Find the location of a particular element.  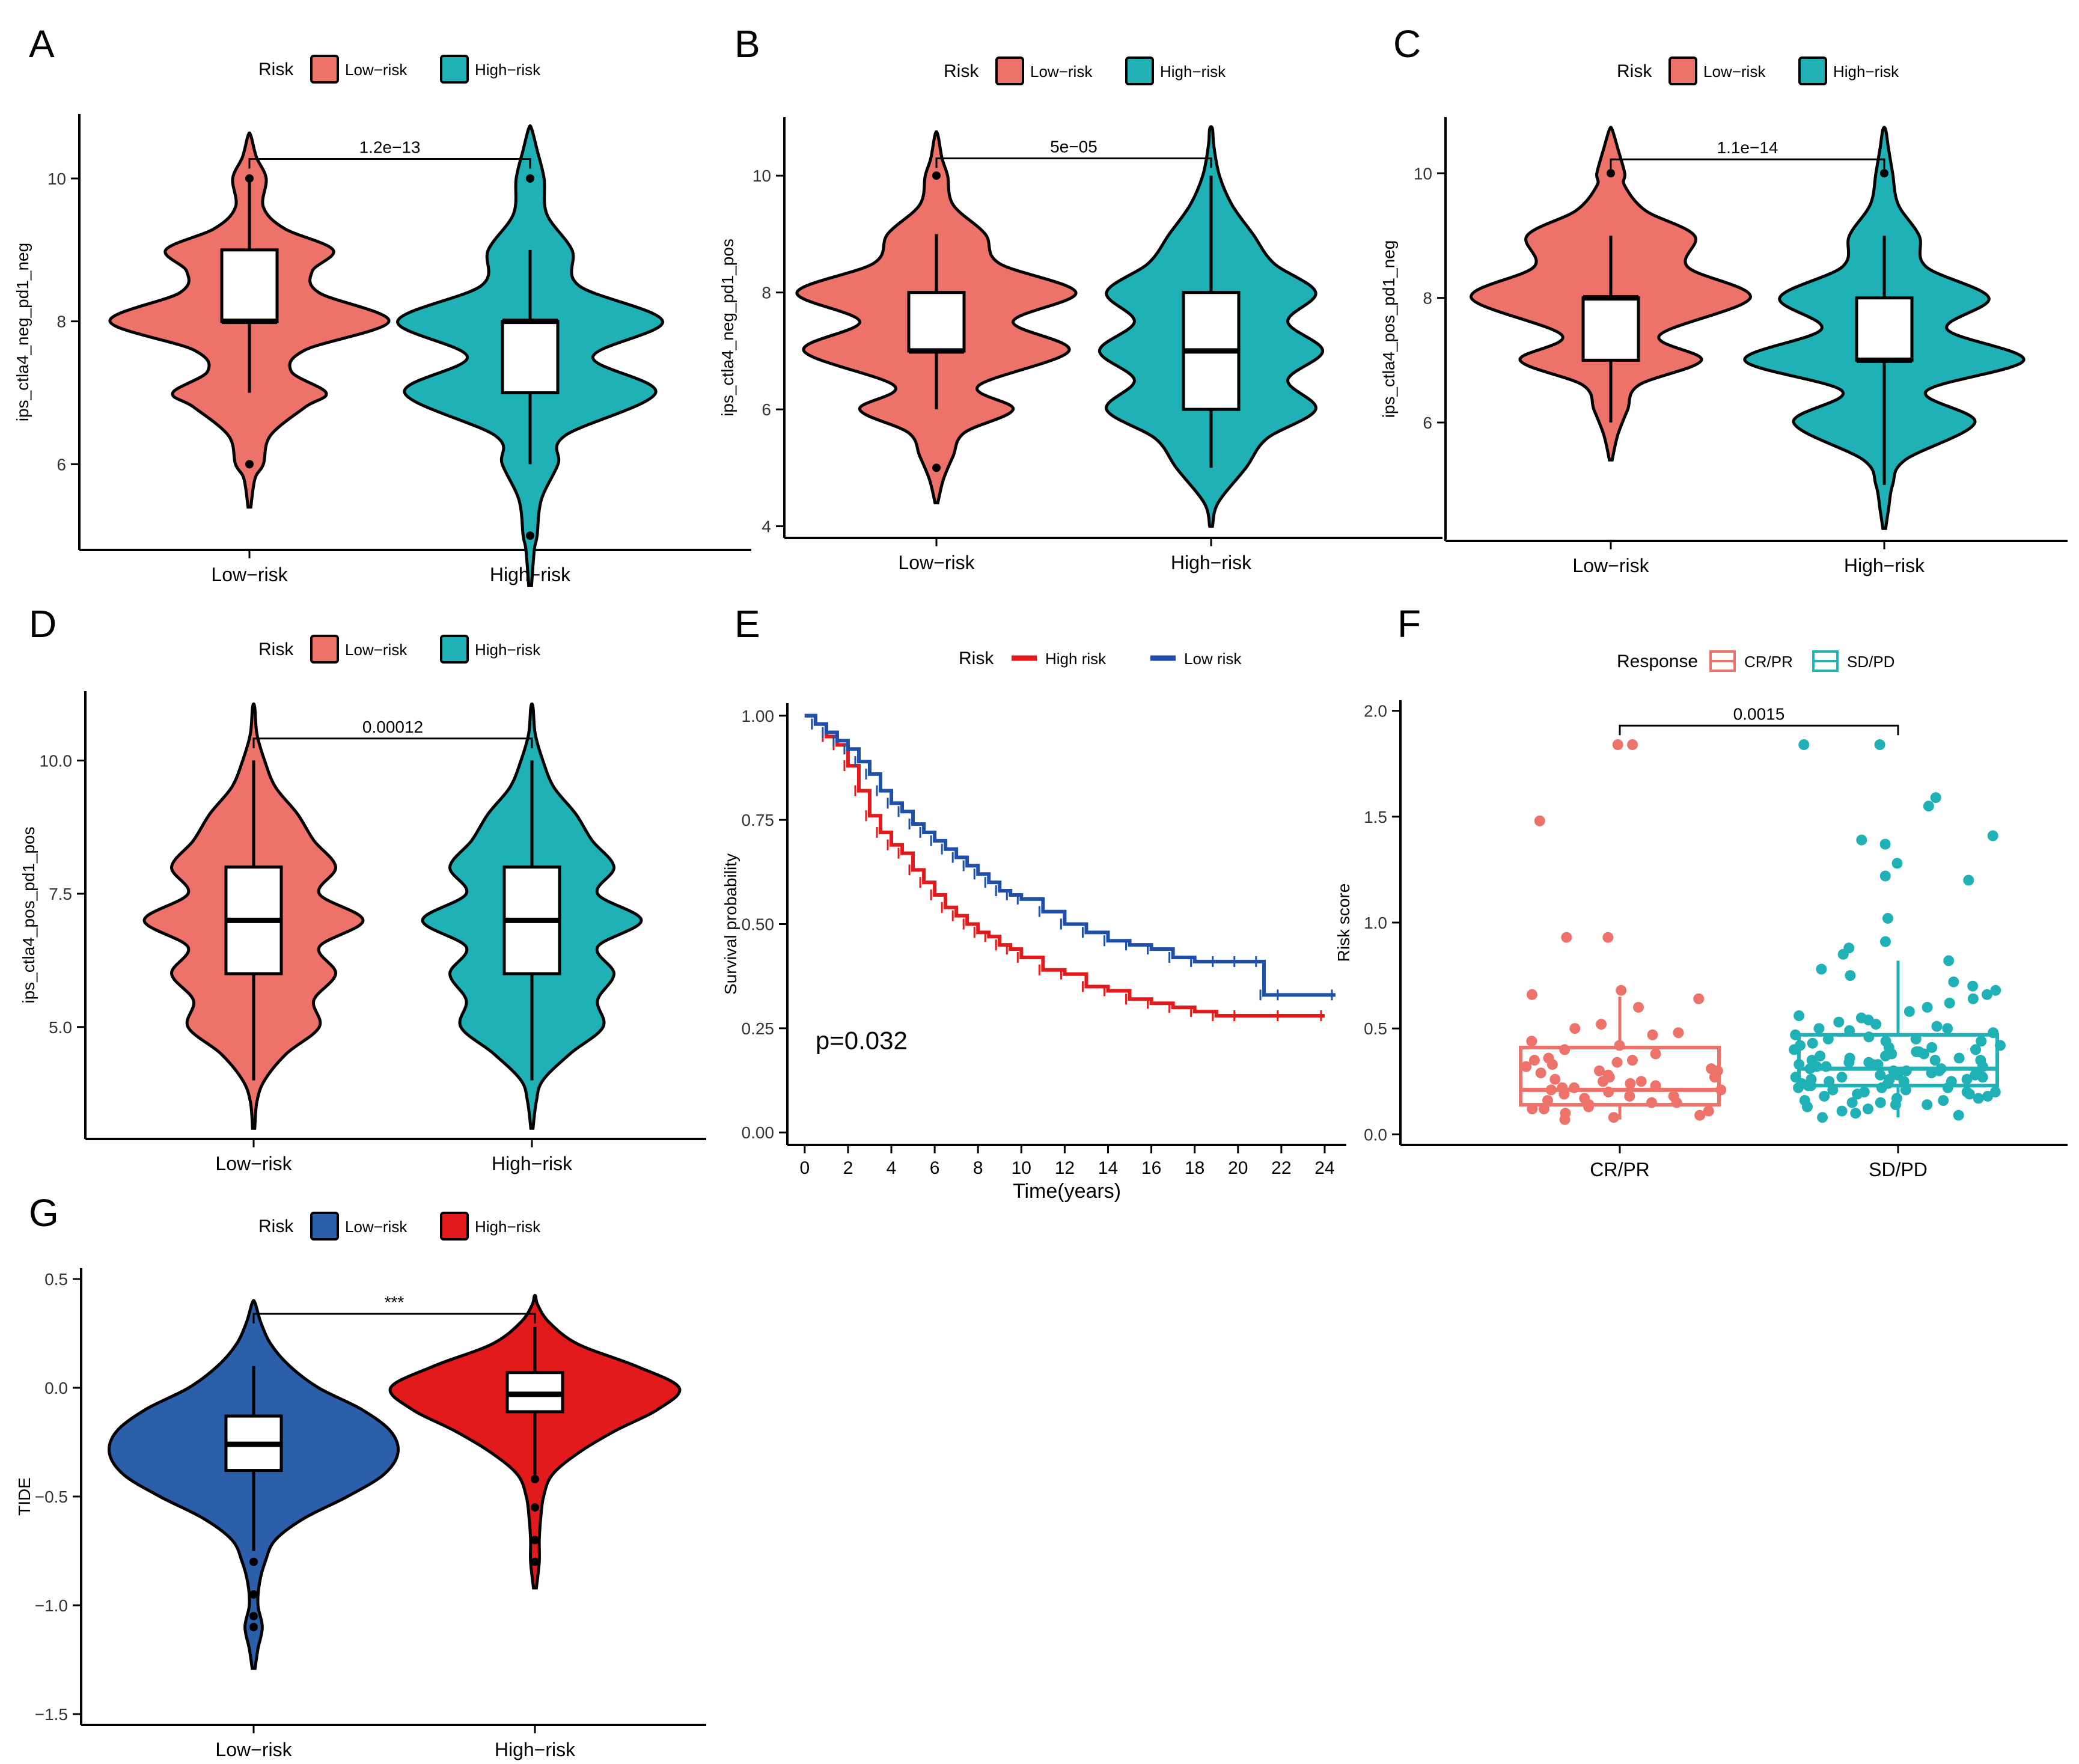

y-axis-title: TIDE is located at coordinates (24, 1496).